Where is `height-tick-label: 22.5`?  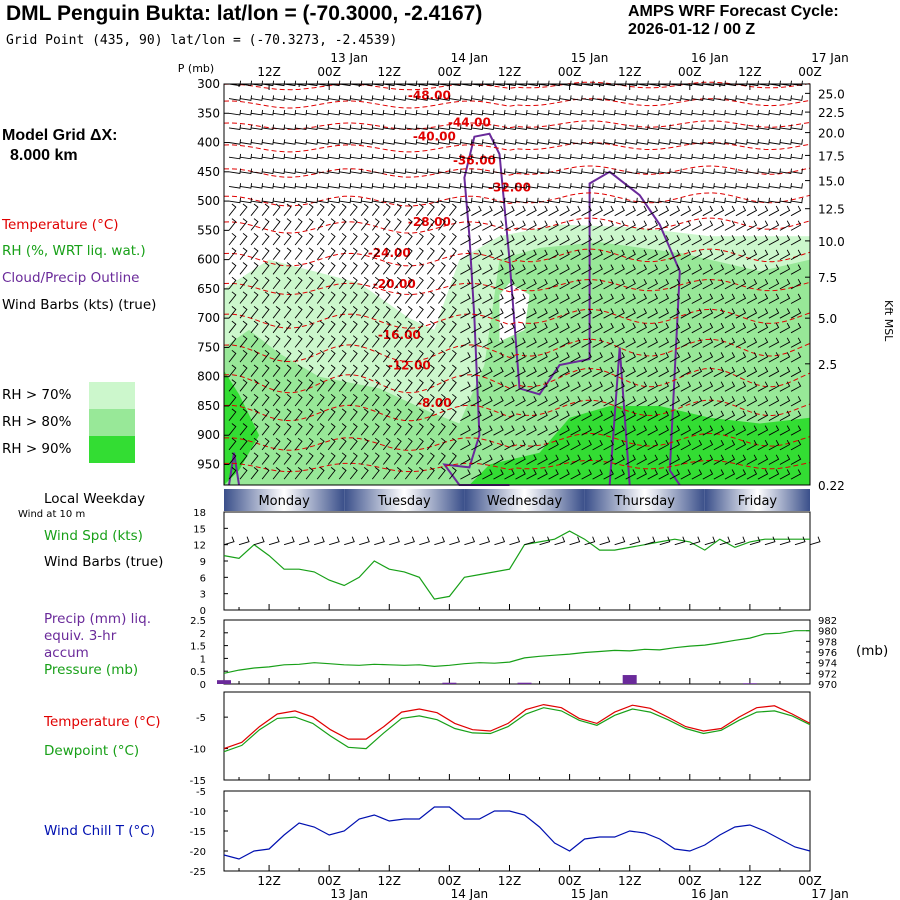
height-tick-label: 22.5 is located at coordinates (831, 113).